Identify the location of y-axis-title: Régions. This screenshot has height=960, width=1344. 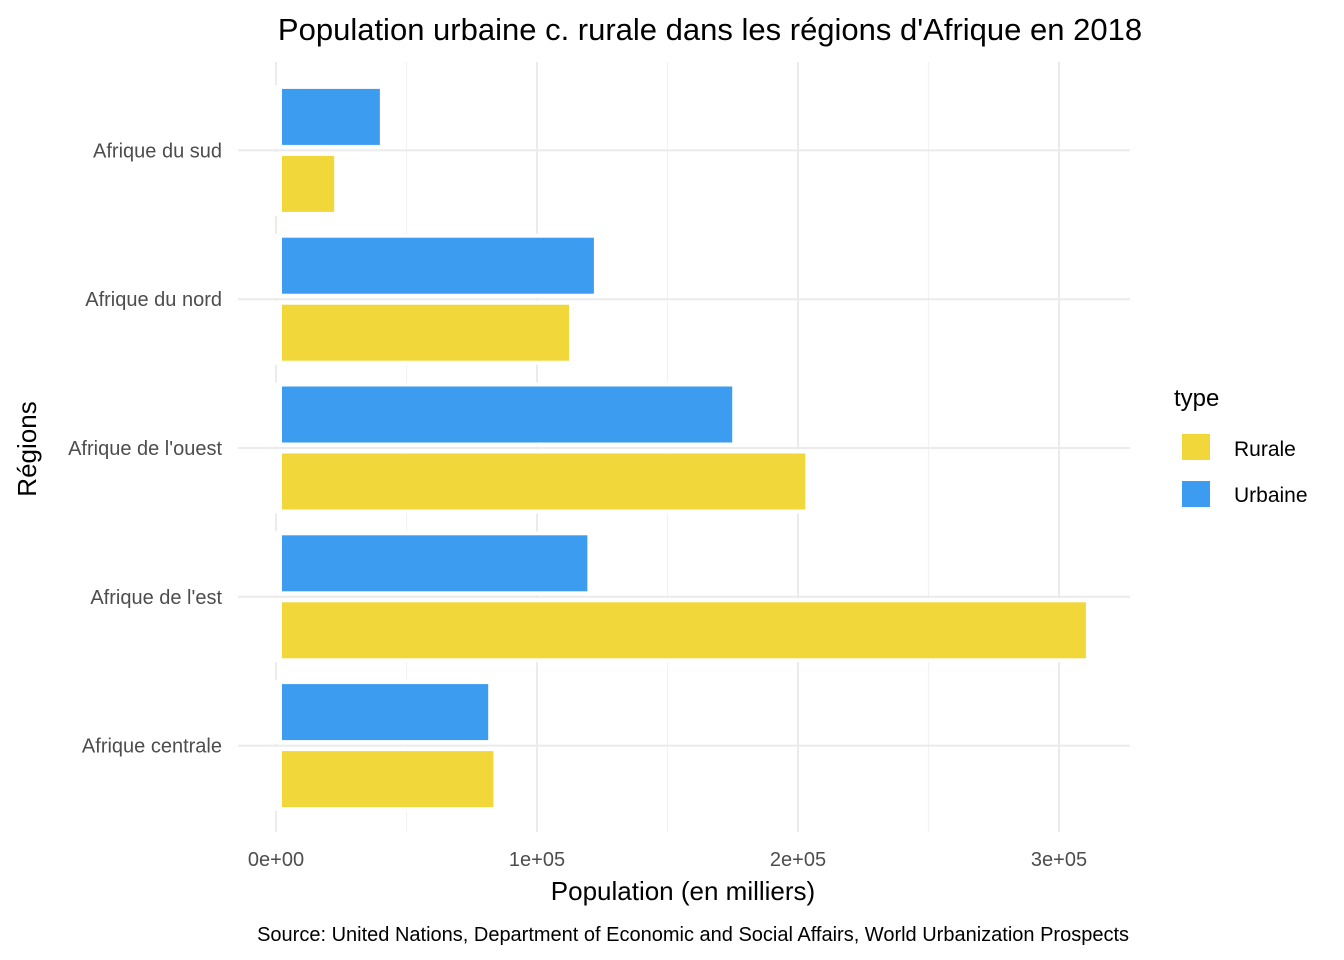
(27, 448).